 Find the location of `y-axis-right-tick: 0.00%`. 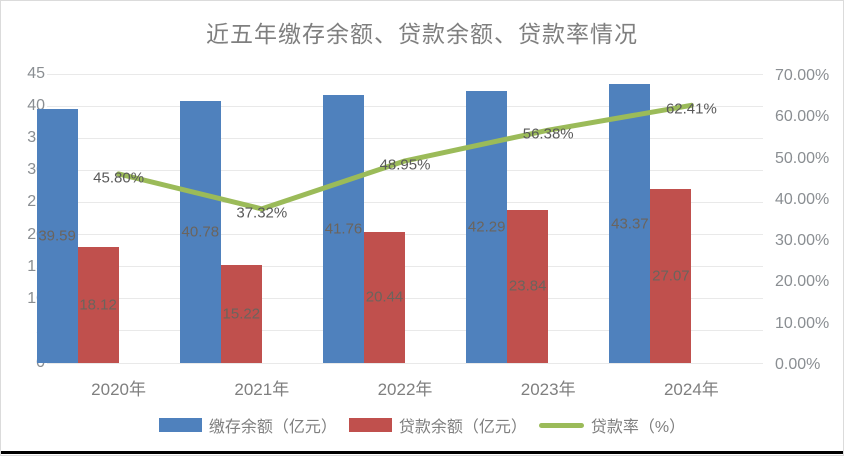

y-axis-right-tick: 0.00% is located at coordinates (798, 364).